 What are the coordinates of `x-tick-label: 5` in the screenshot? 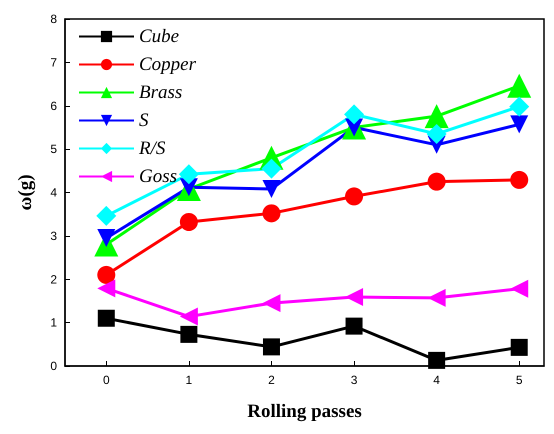 It's located at (519, 380).